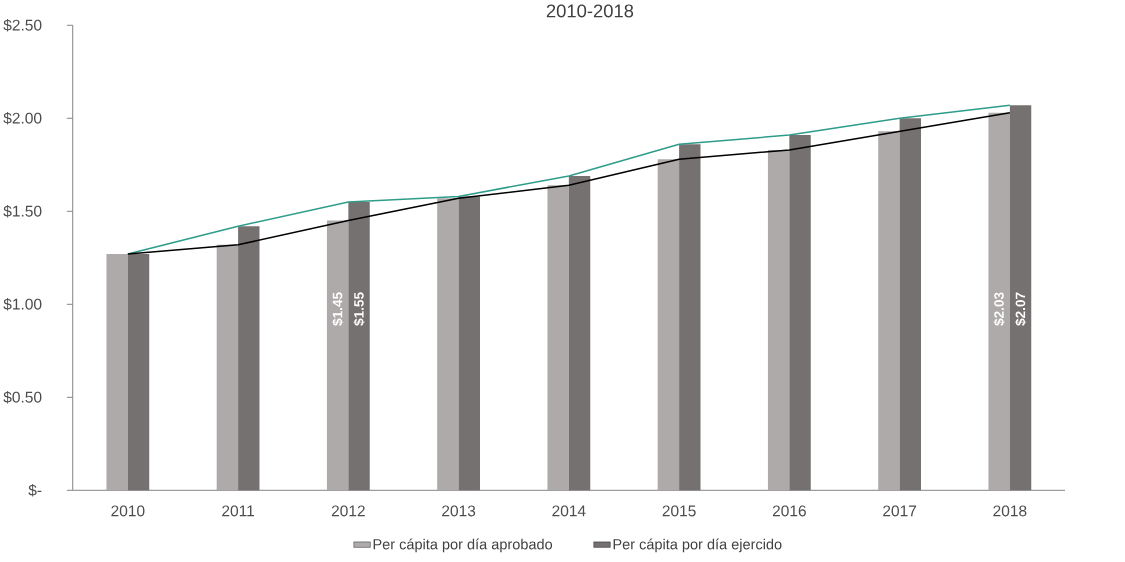 The height and width of the screenshot is (562, 1125). Describe the element at coordinates (128, 511) in the screenshot. I see `x-tick-label: 2010` at that location.